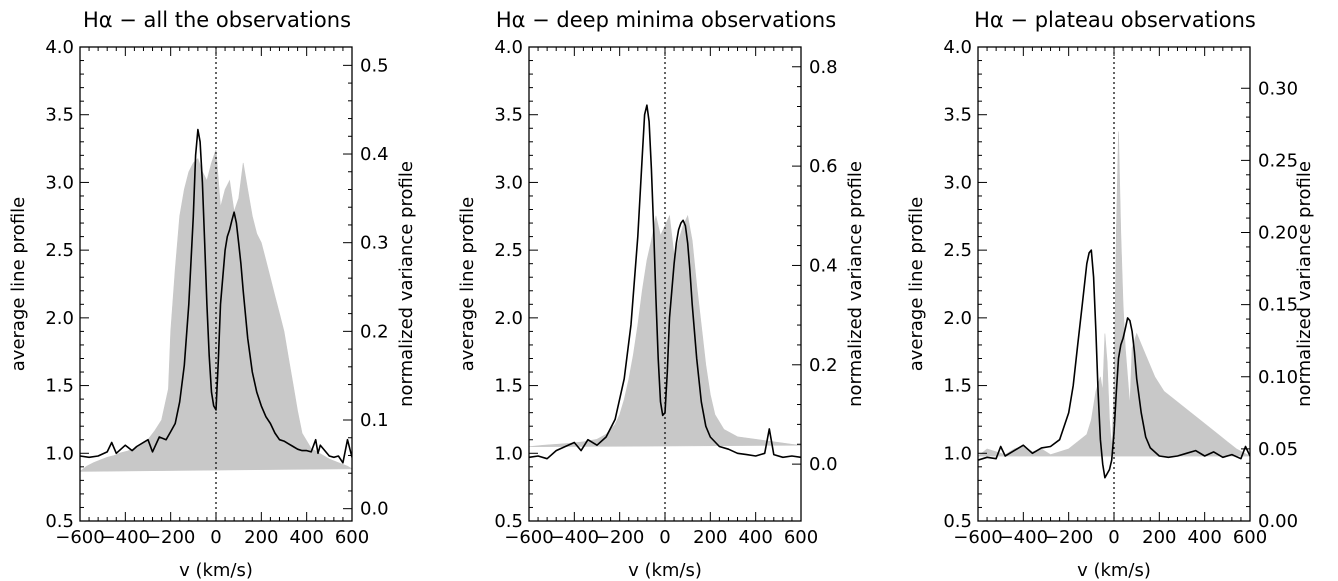 The height and width of the screenshot is (581, 1338). I want to click on y2-tick-label: 0.20, so click(1278, 233).